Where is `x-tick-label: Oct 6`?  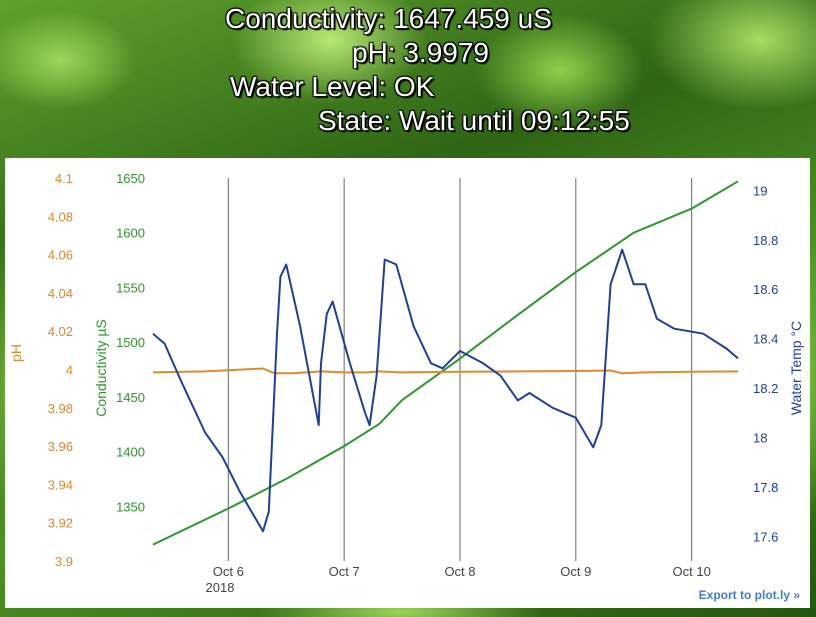 x-tick-label: Oct 6 is located at coordinates (228, 571).